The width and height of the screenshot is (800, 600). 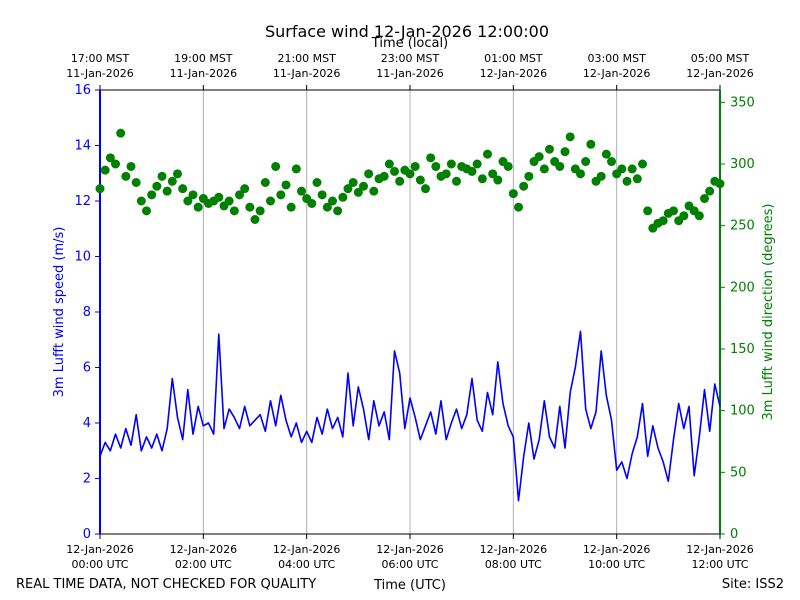 I want to click on direction-series, so click(x=410, y=180).